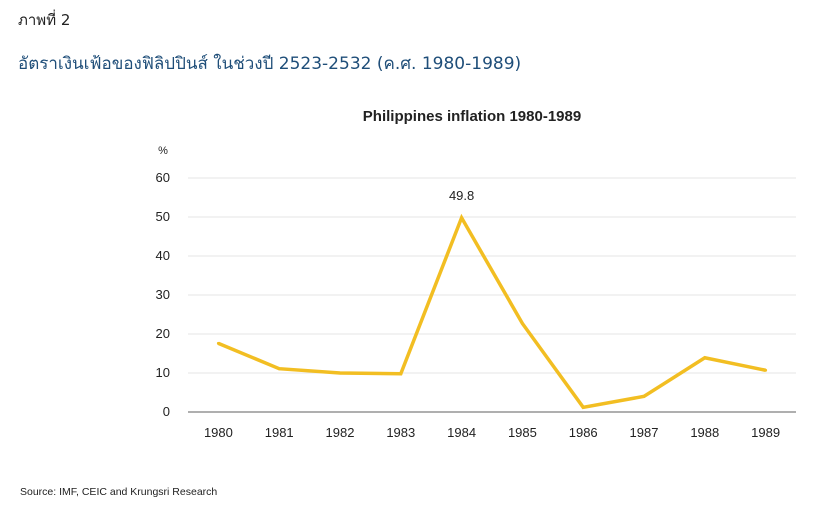  I want to click on figure-label: ภาพที่ 2, so click(44, 20).